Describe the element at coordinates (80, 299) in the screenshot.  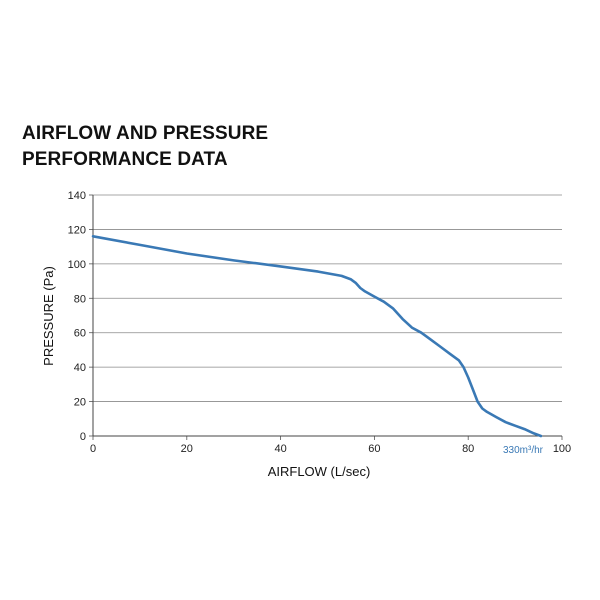
I see `y-tick-label-80: 80` at that location.